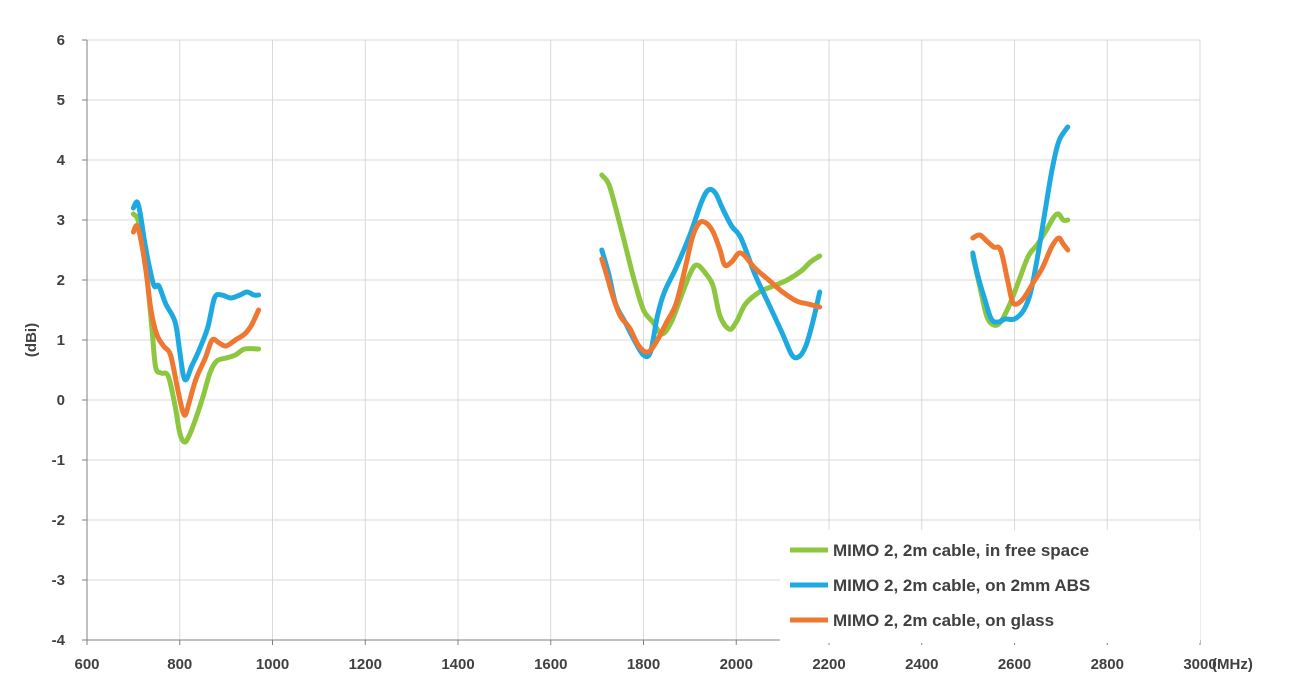 The width and height of the screenshot is (1307, 687). I want to click on y-tick-label: -1, so click(58, 460).